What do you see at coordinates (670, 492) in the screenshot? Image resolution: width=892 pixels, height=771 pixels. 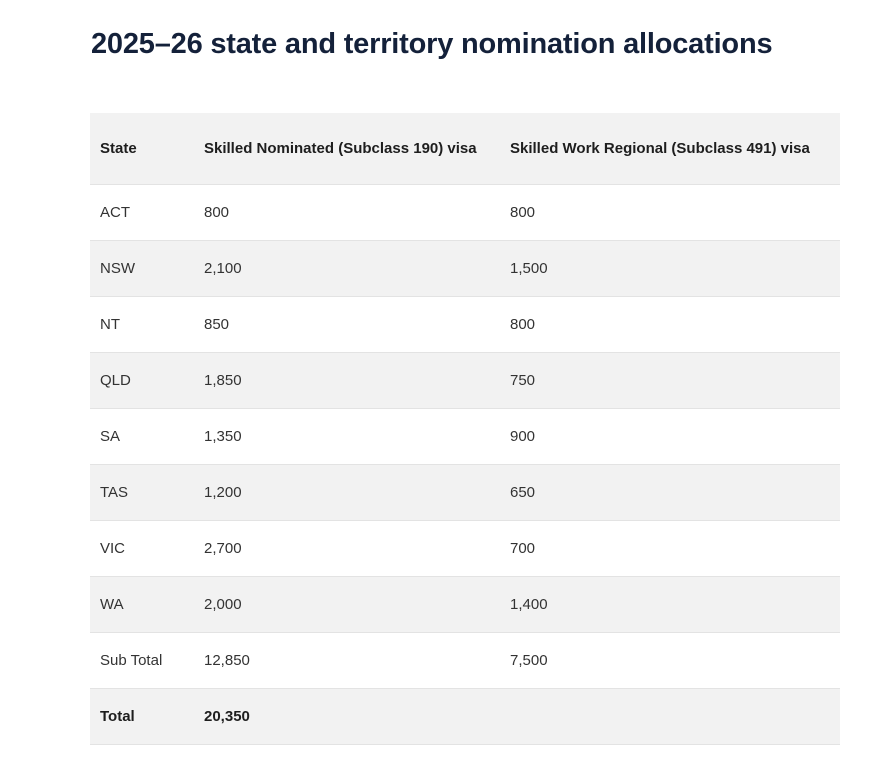 I see `subclass-491-cell: 650` at bounding box center [670, 492].